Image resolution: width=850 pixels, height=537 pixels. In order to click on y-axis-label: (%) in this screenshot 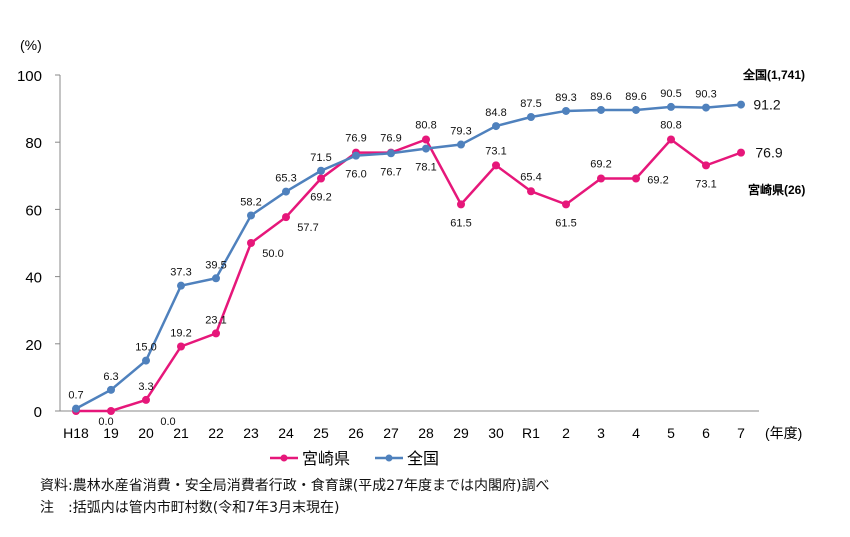, I will do `click(31, 45)`.